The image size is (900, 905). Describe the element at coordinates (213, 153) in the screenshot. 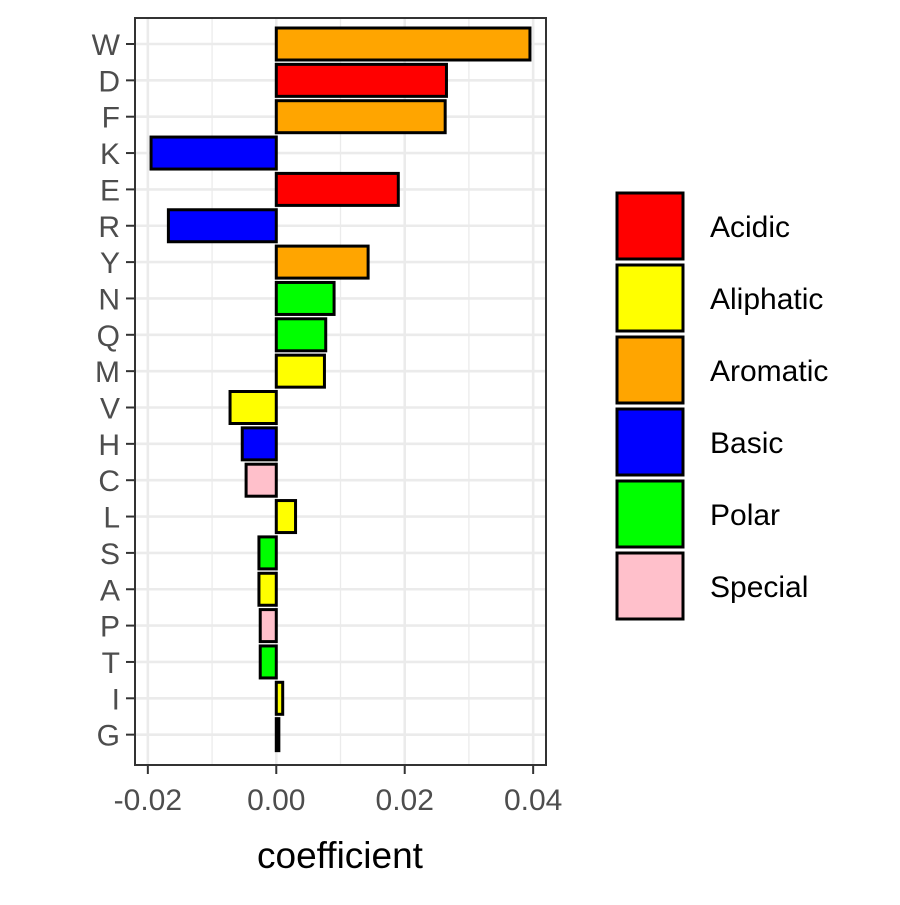

I see `bar-K` at that location.